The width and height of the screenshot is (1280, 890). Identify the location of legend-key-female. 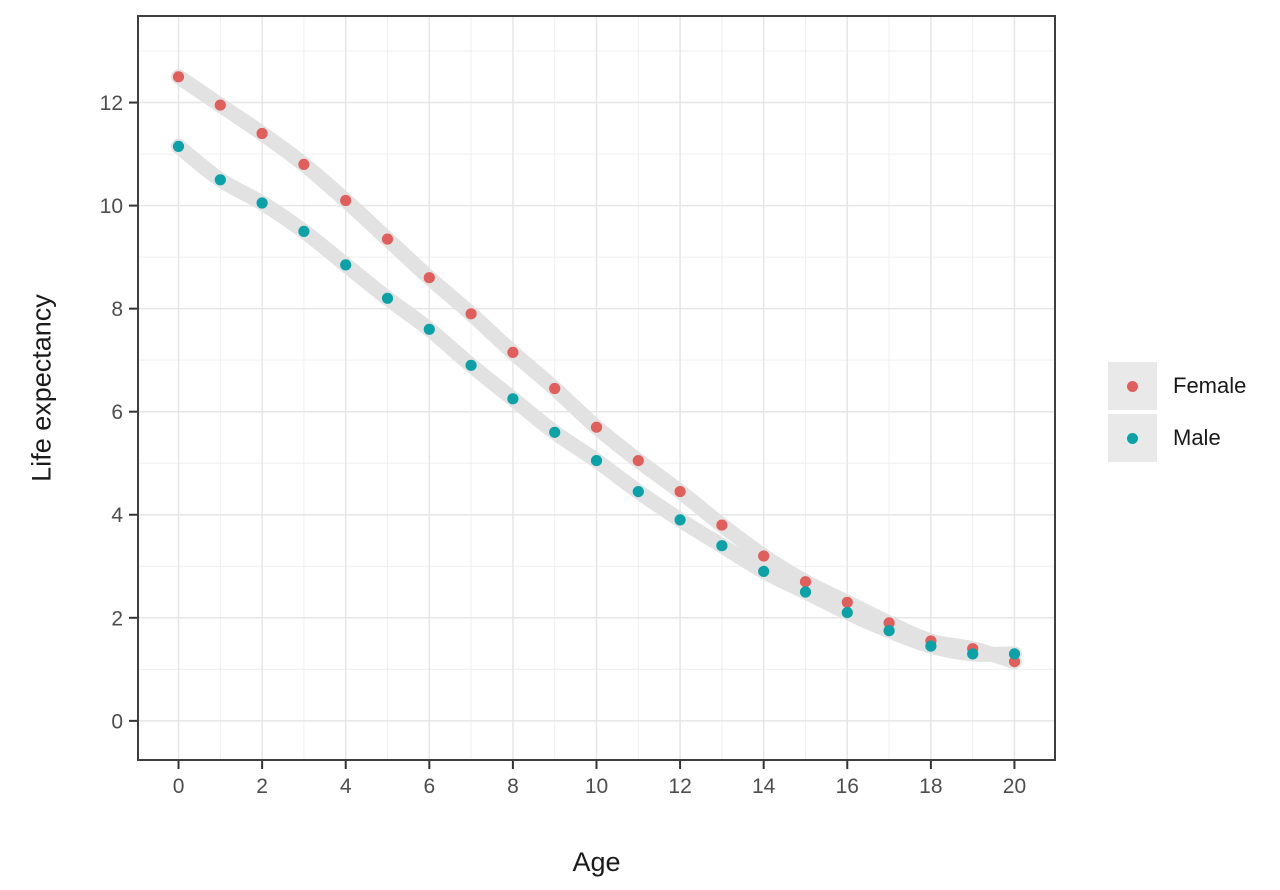
(1132, 386).